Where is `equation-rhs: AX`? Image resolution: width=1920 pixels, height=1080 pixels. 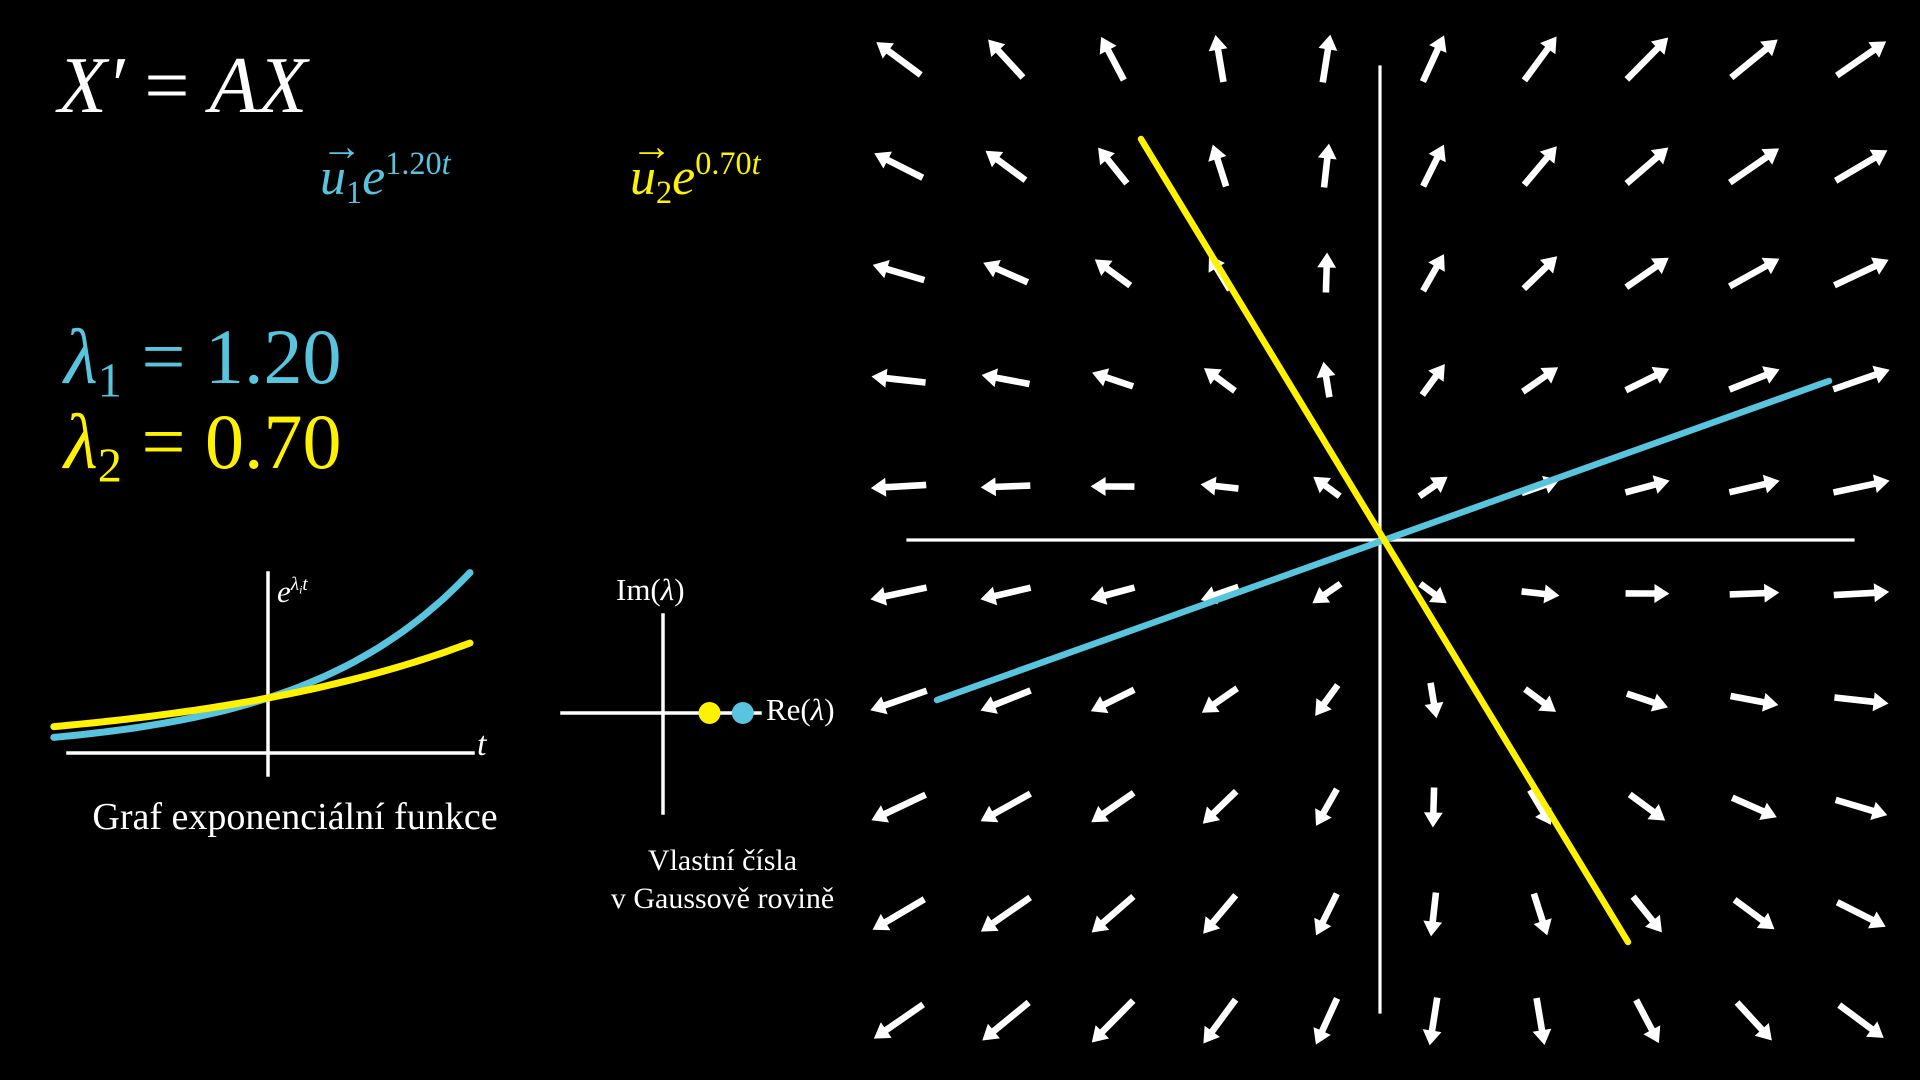
equation-rhs: AX is located at coordinates (258, 86).